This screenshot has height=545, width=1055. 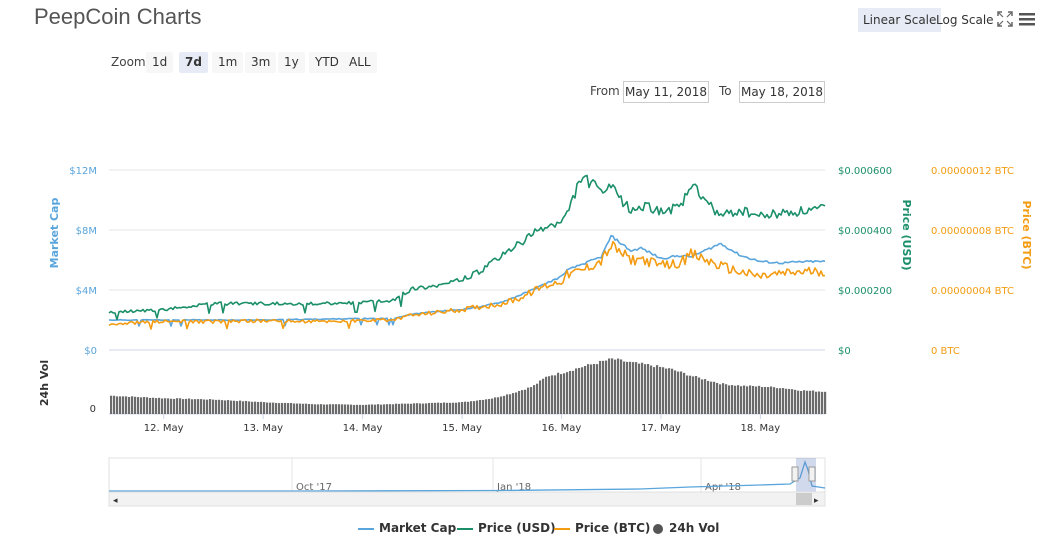 I want to click on x-tick-label: 17. May, so click(x=661, y=428).